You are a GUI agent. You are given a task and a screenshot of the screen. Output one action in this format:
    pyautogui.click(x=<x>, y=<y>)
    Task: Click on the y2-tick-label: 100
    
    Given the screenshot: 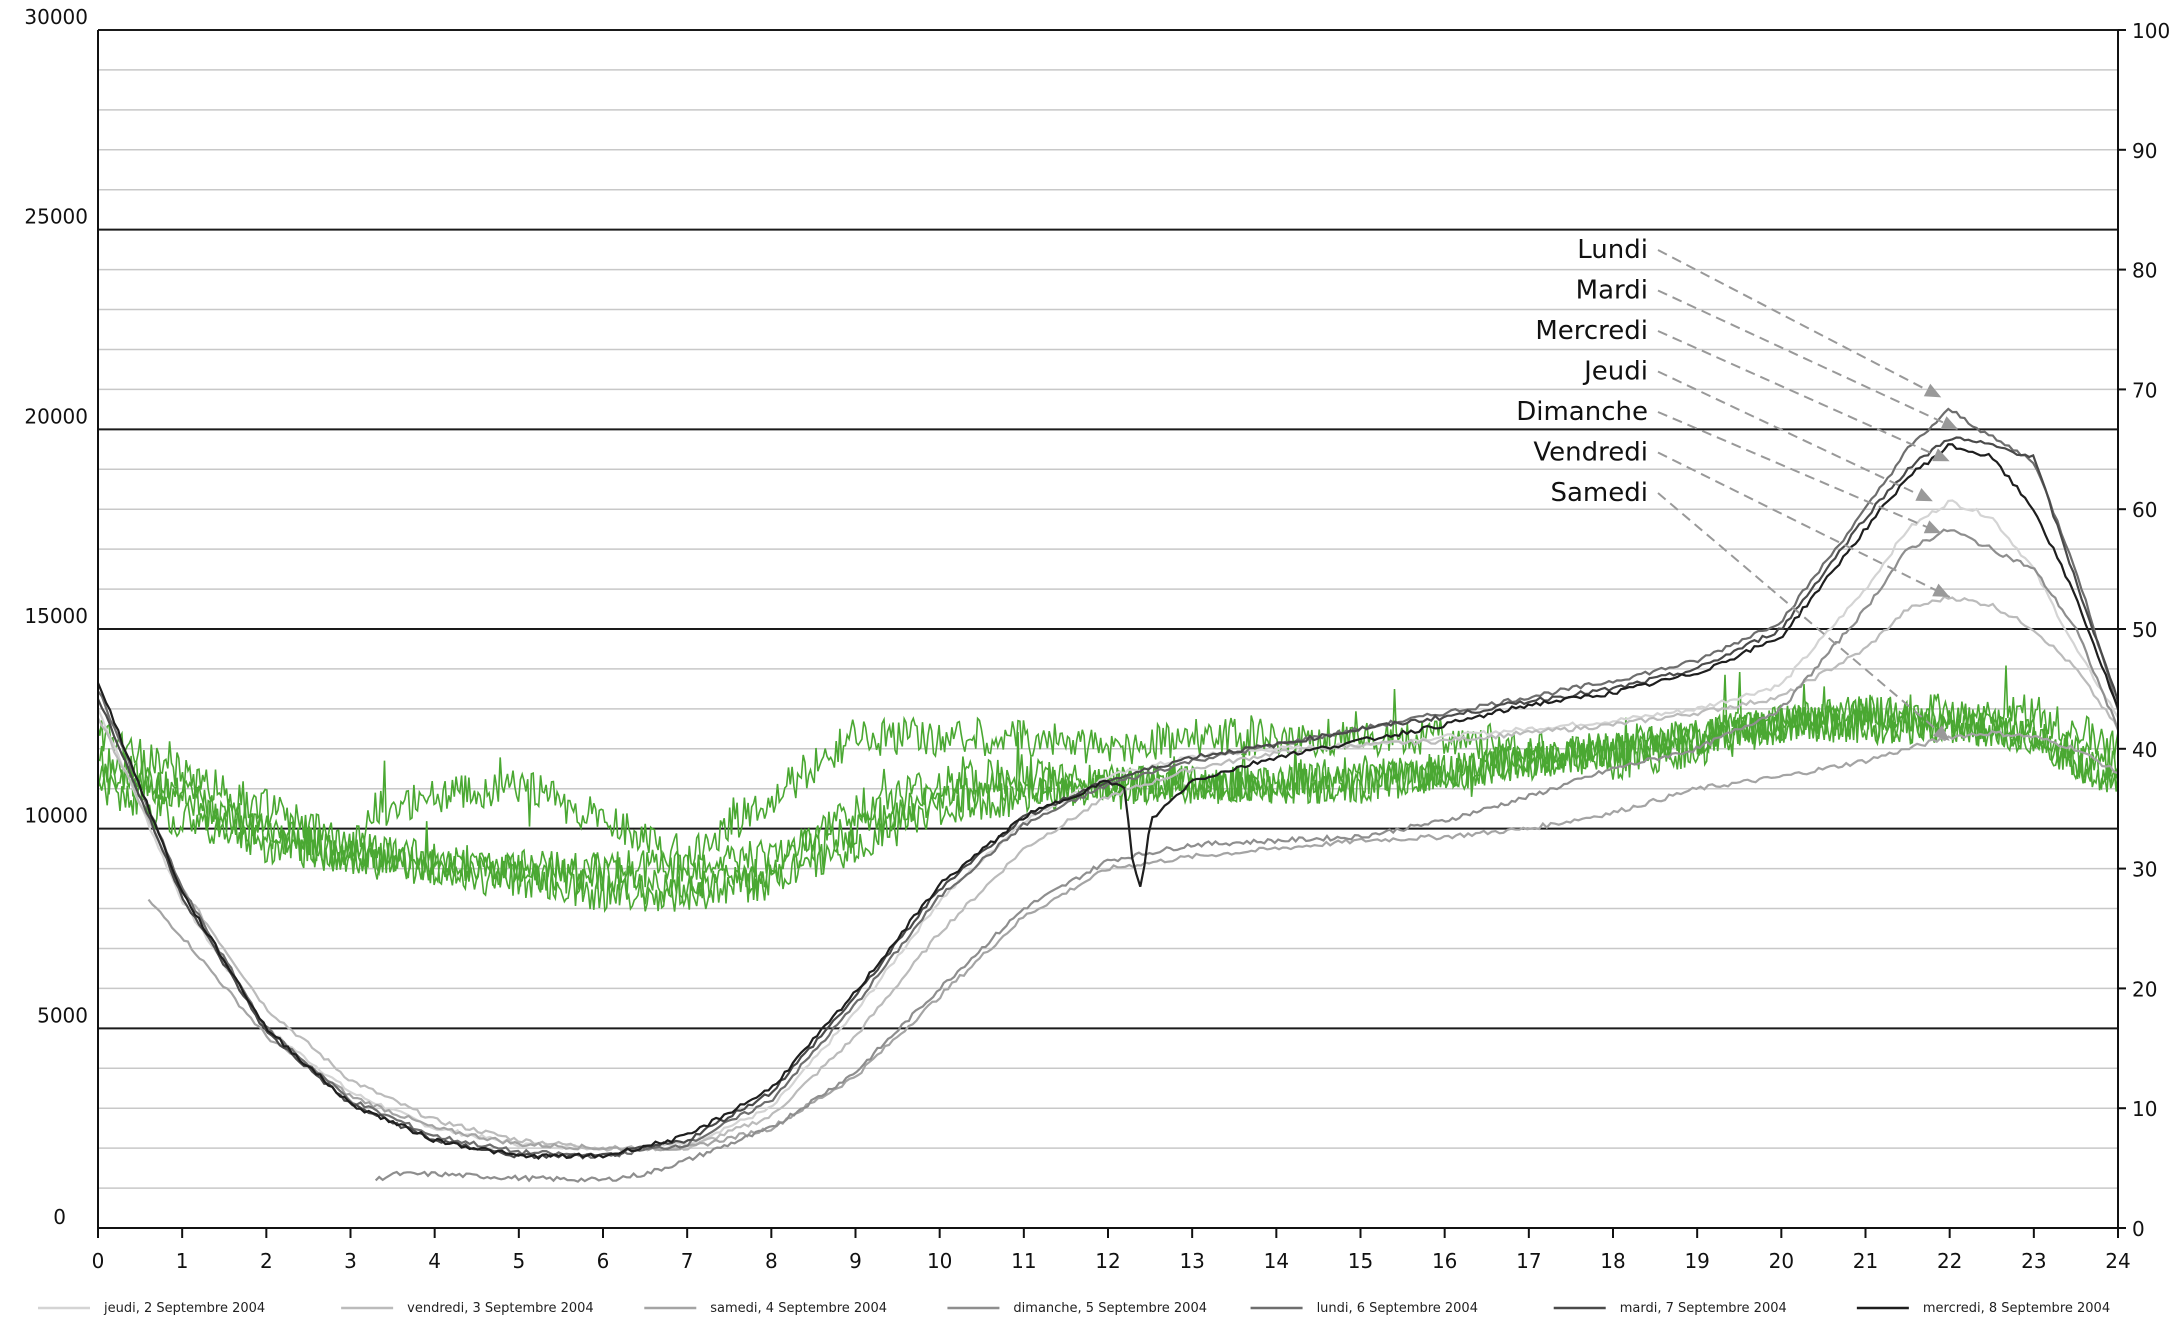 What is the action you would take?
    pyautogui.click(x=2151, y=31)
    